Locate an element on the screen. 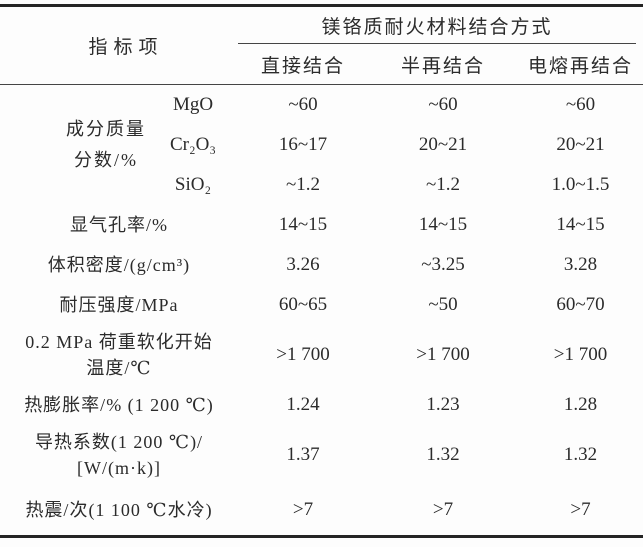 The width and height of the screenshot is (643, 547). formula-mgo: MgO is located at coordinates (193, 104).